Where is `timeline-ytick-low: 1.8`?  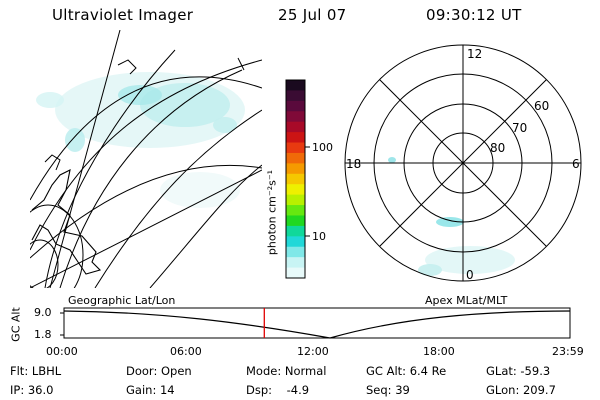 timeline-ytick-low: 1.8 is located at coordinates (43, 334).